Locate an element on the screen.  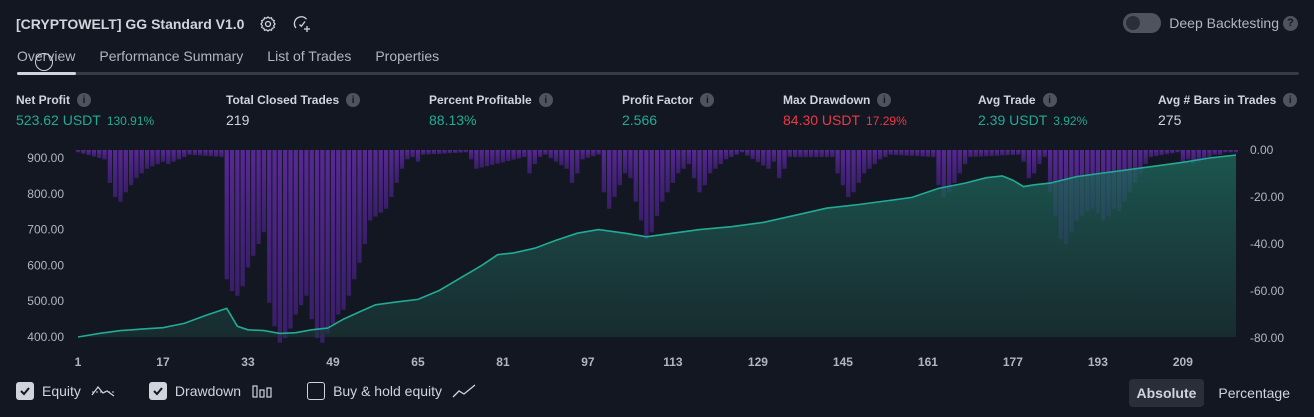
metric-percent: 130.91% is located at coordinates (130, 121).